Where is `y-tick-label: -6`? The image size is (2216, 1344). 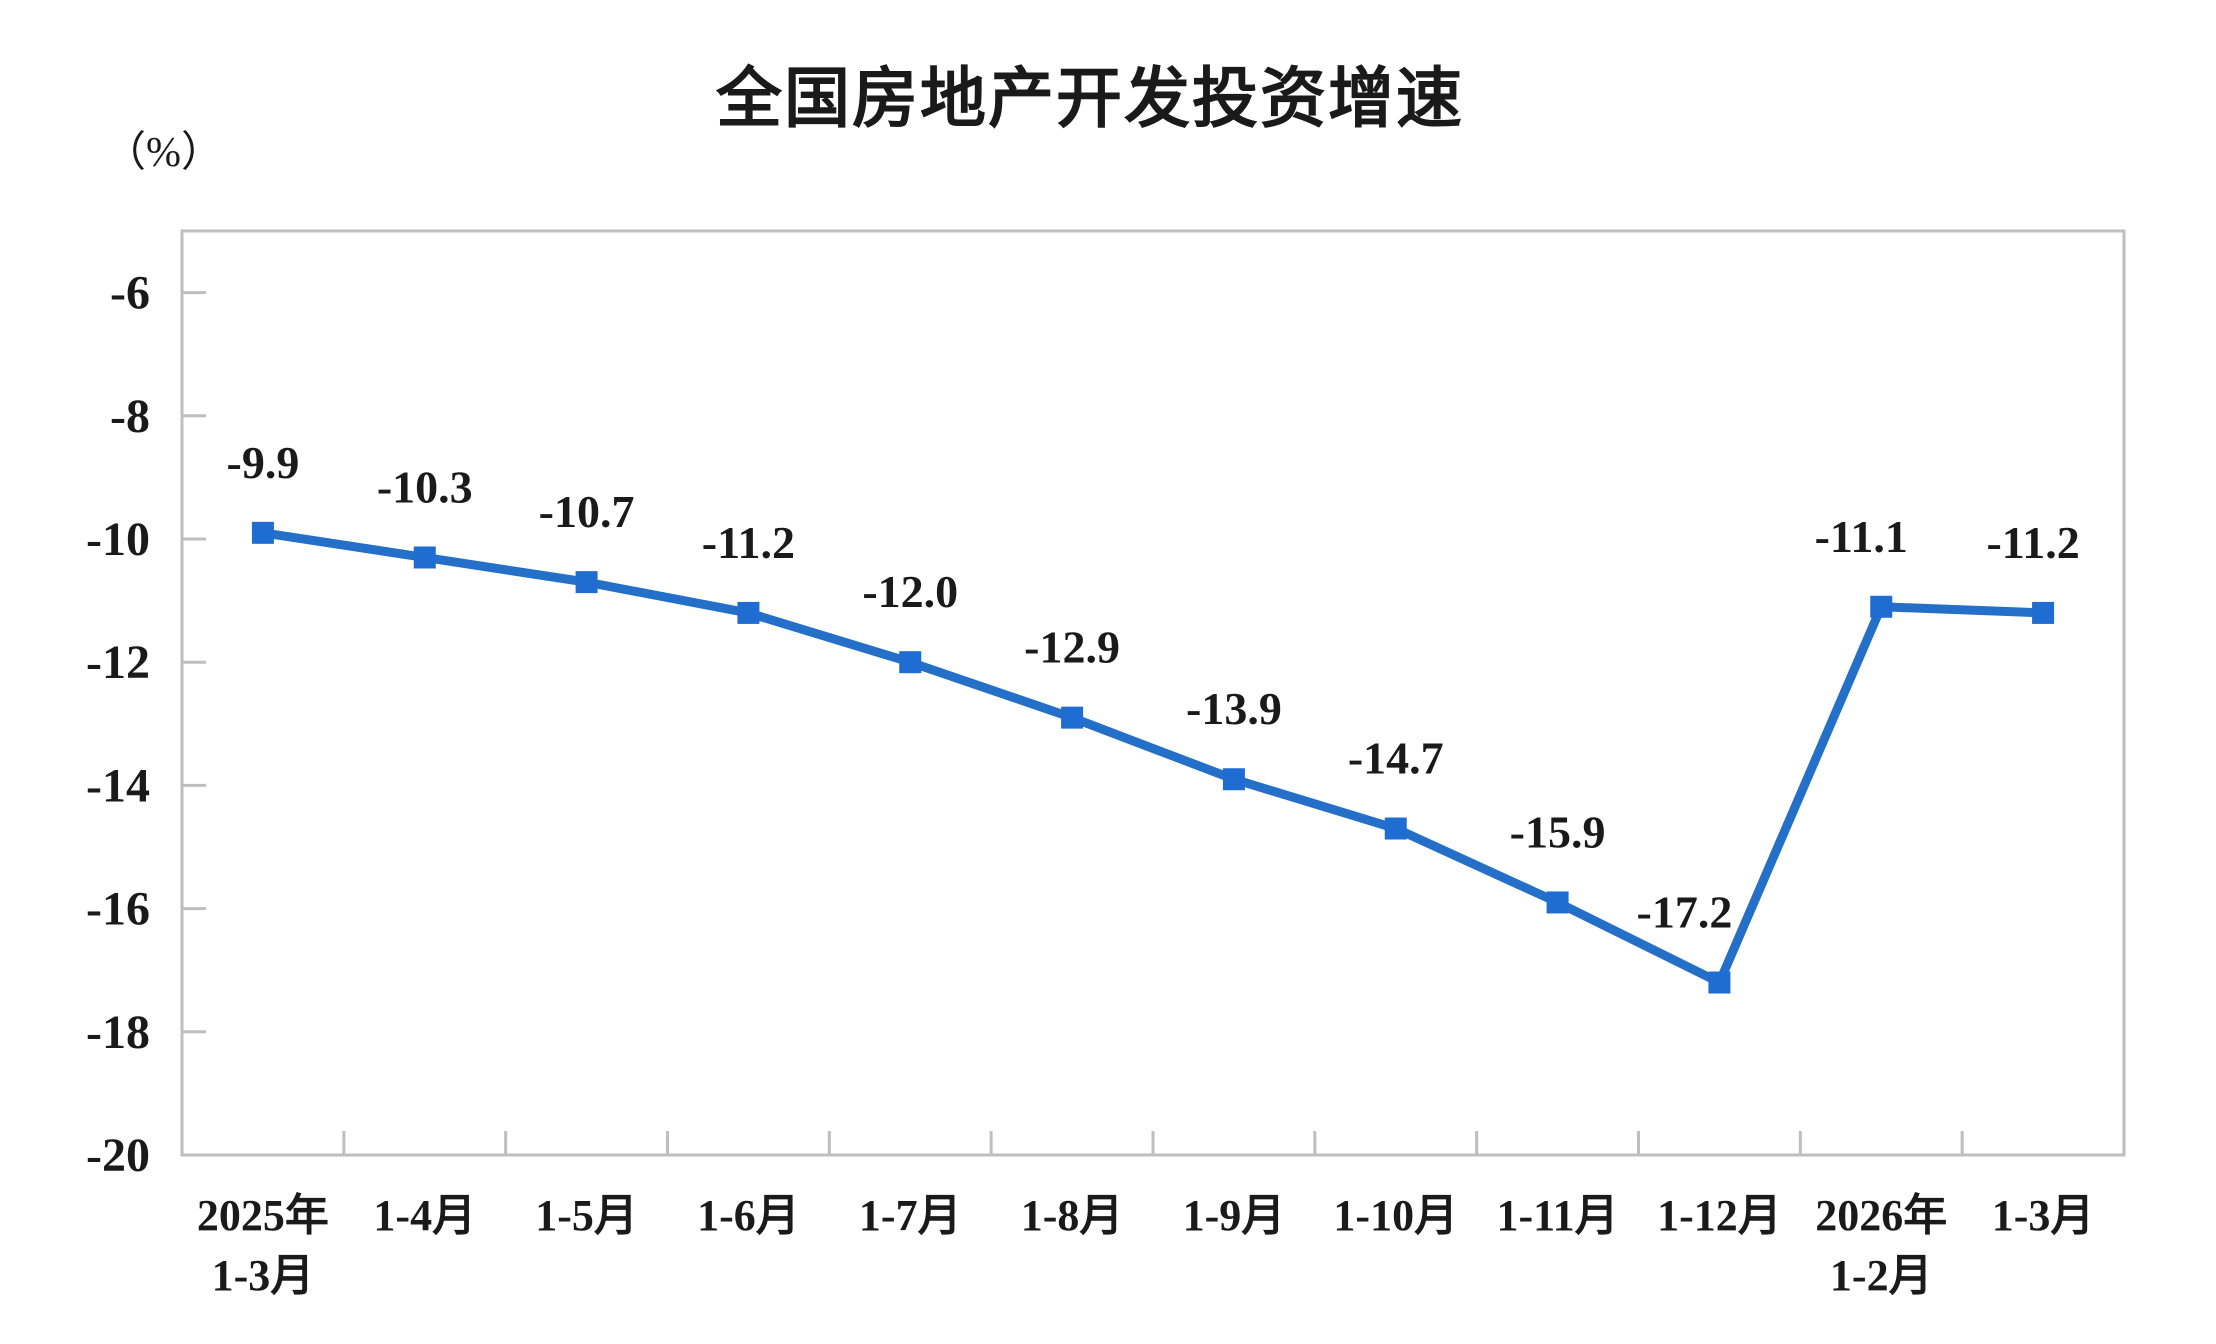
y-tick-label: -6 is located at coordinates (130, 293).